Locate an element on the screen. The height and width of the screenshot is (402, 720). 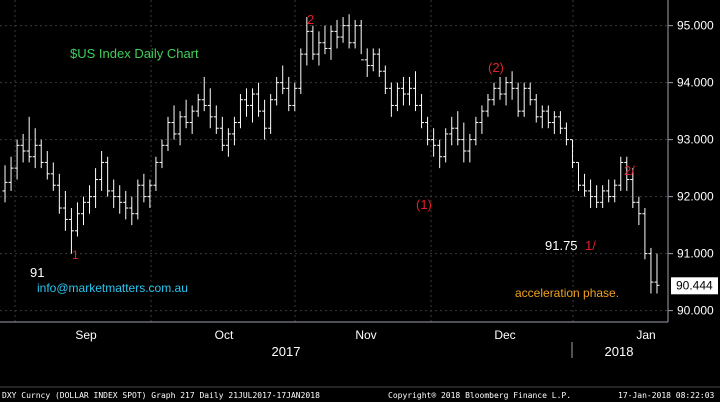
y-tick-label: 95.000 is located at coordinates (695, 26).